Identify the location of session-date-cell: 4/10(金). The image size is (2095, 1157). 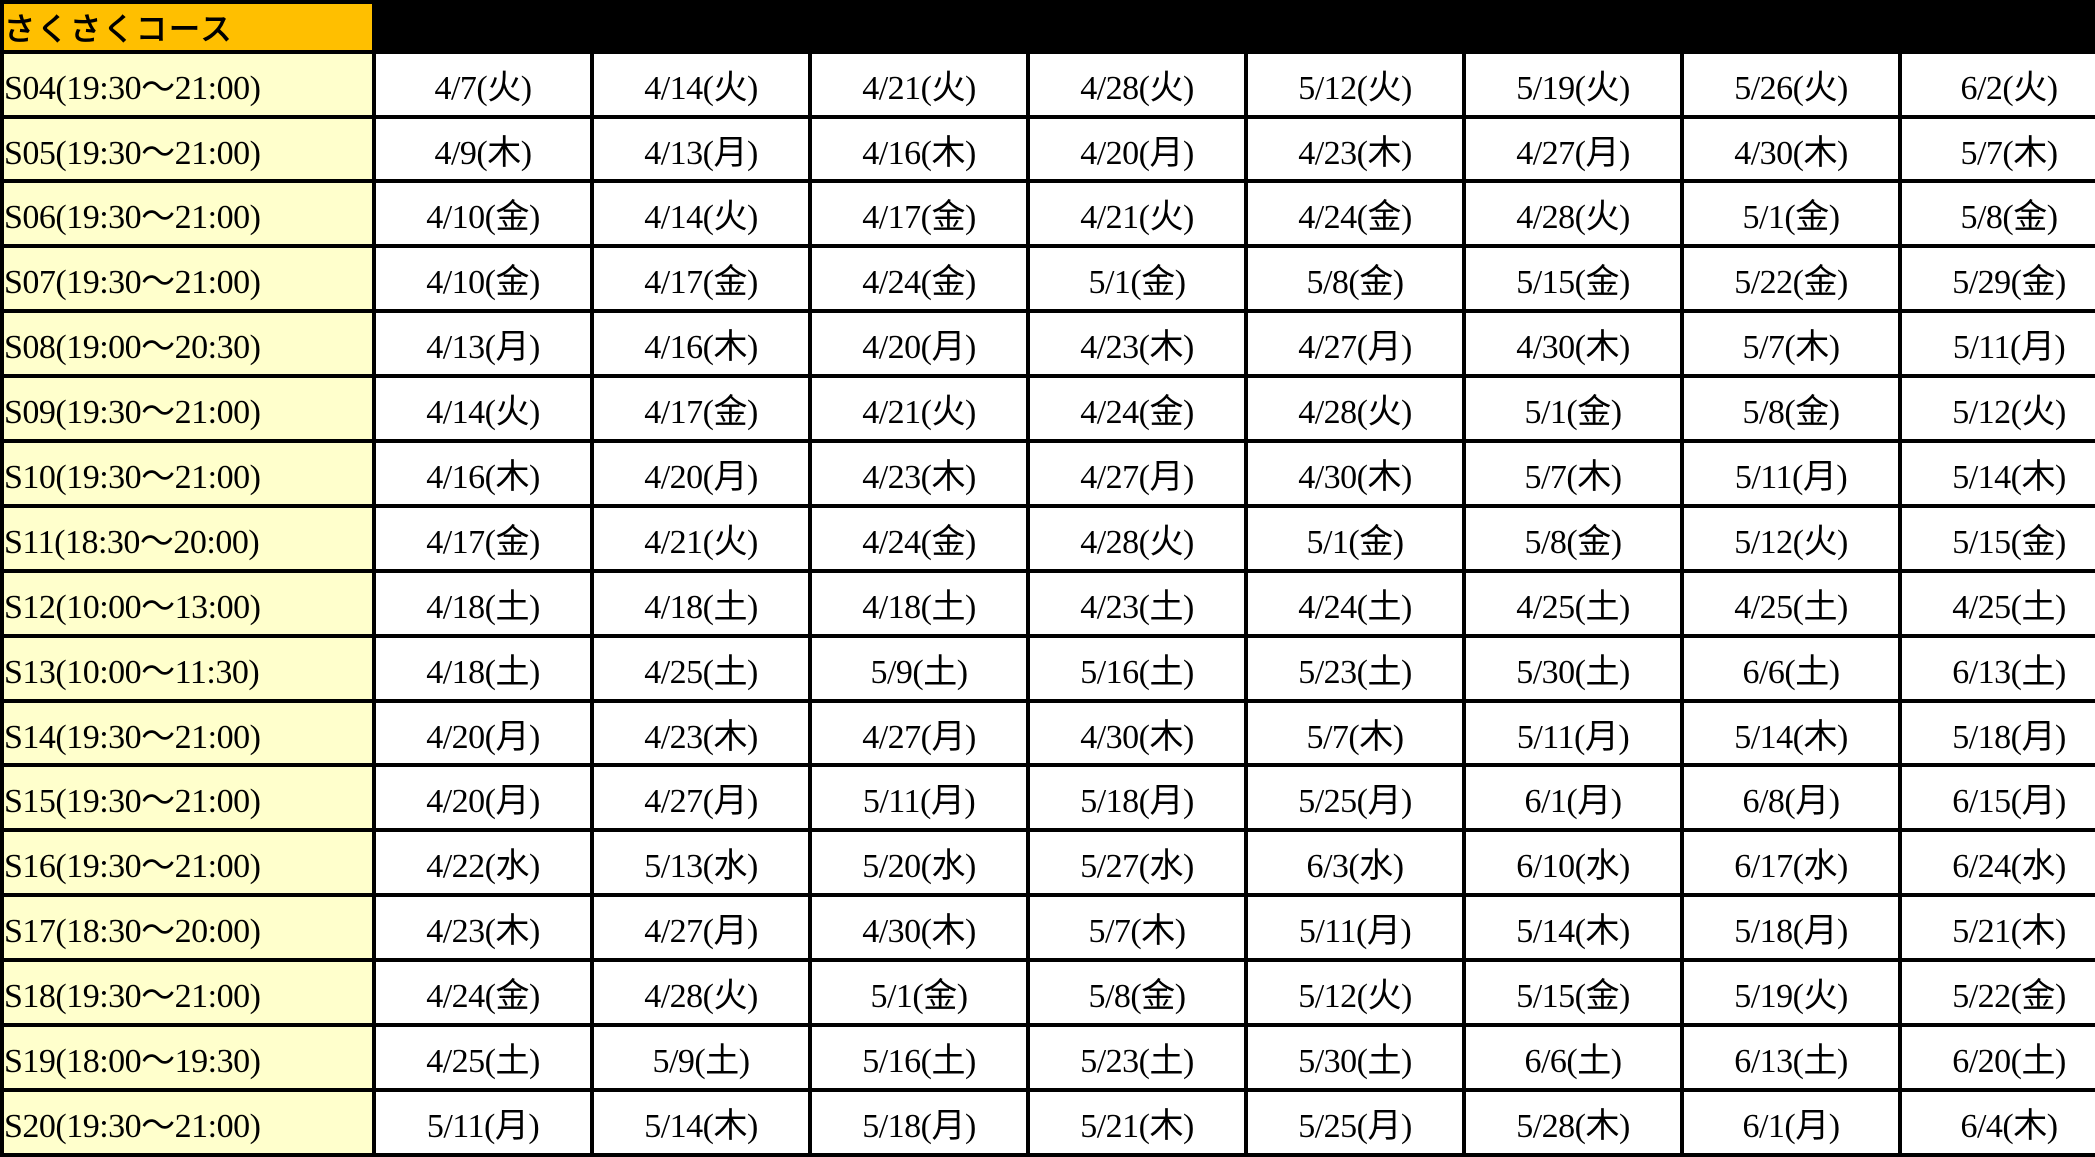
(483, 214).